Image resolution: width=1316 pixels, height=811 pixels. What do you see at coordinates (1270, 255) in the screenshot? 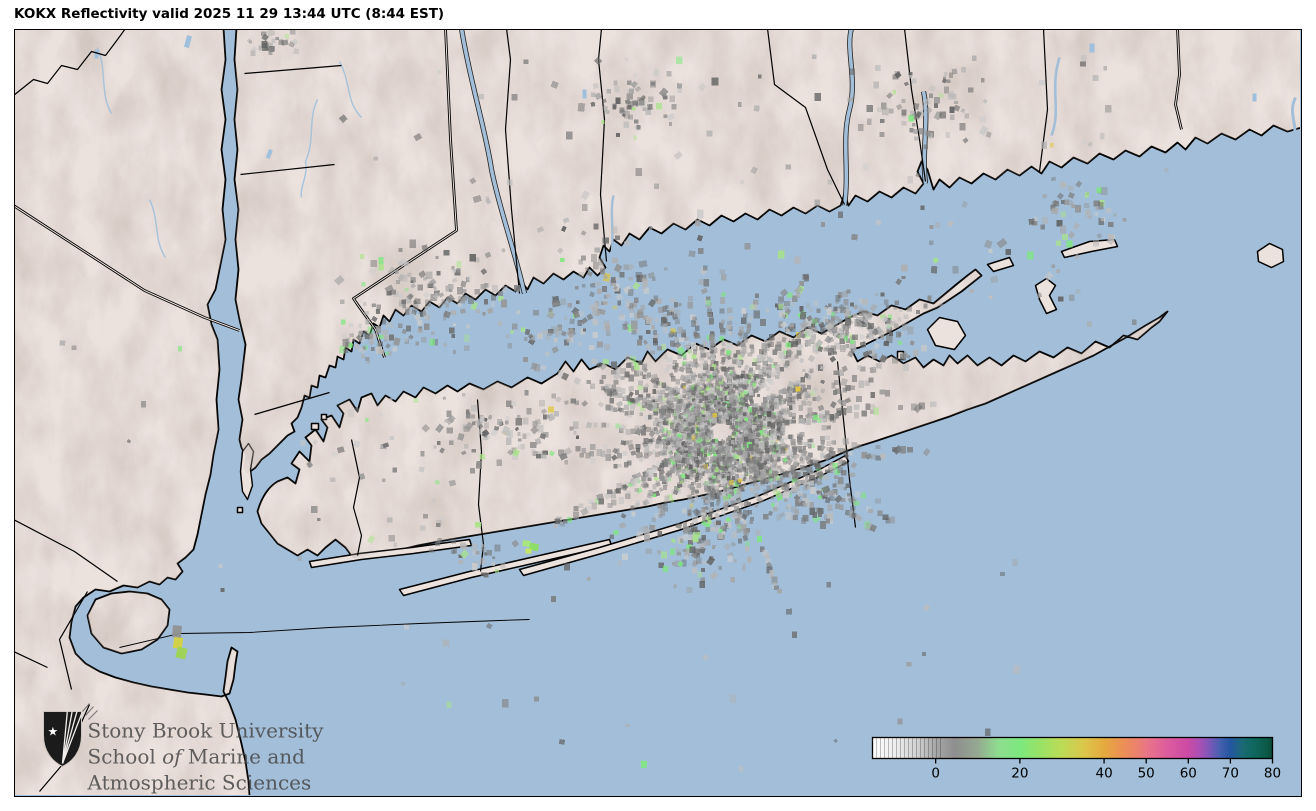
I see `block-island` at bounding box center [1270, 255].